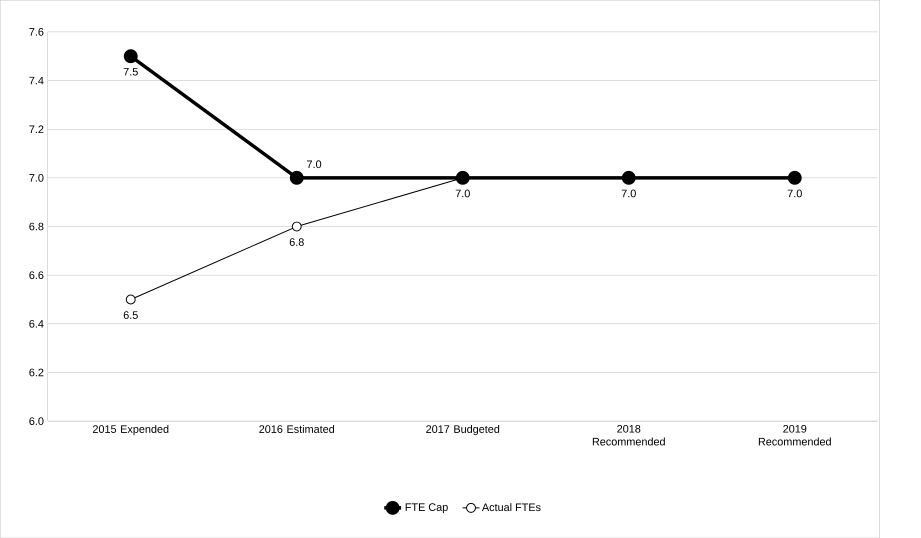 This screenshot has height=538, width=921. Describe the element at coordinates (36, 129) in the screenshot. I see `y-tick-label: 7.2` at that location.